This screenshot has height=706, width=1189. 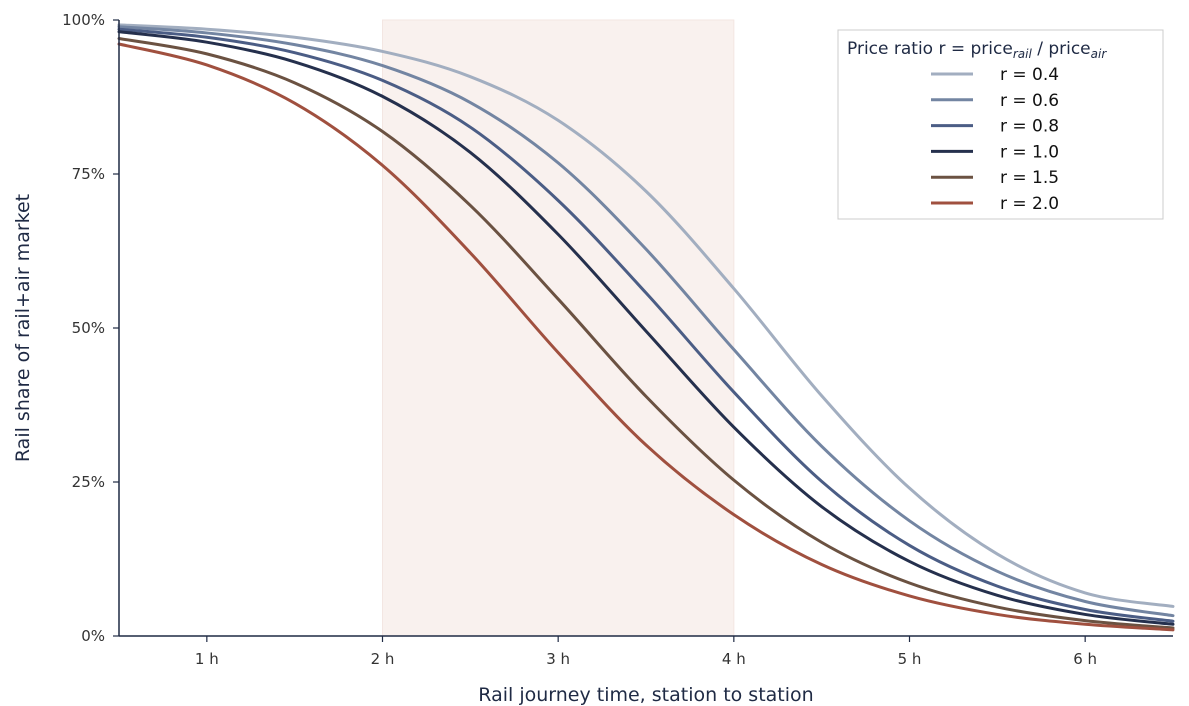 What do you see at coordinates (83, 20) in the screenshot?
I see `y-tick-label: 100%` at bounding box center [83, 20].